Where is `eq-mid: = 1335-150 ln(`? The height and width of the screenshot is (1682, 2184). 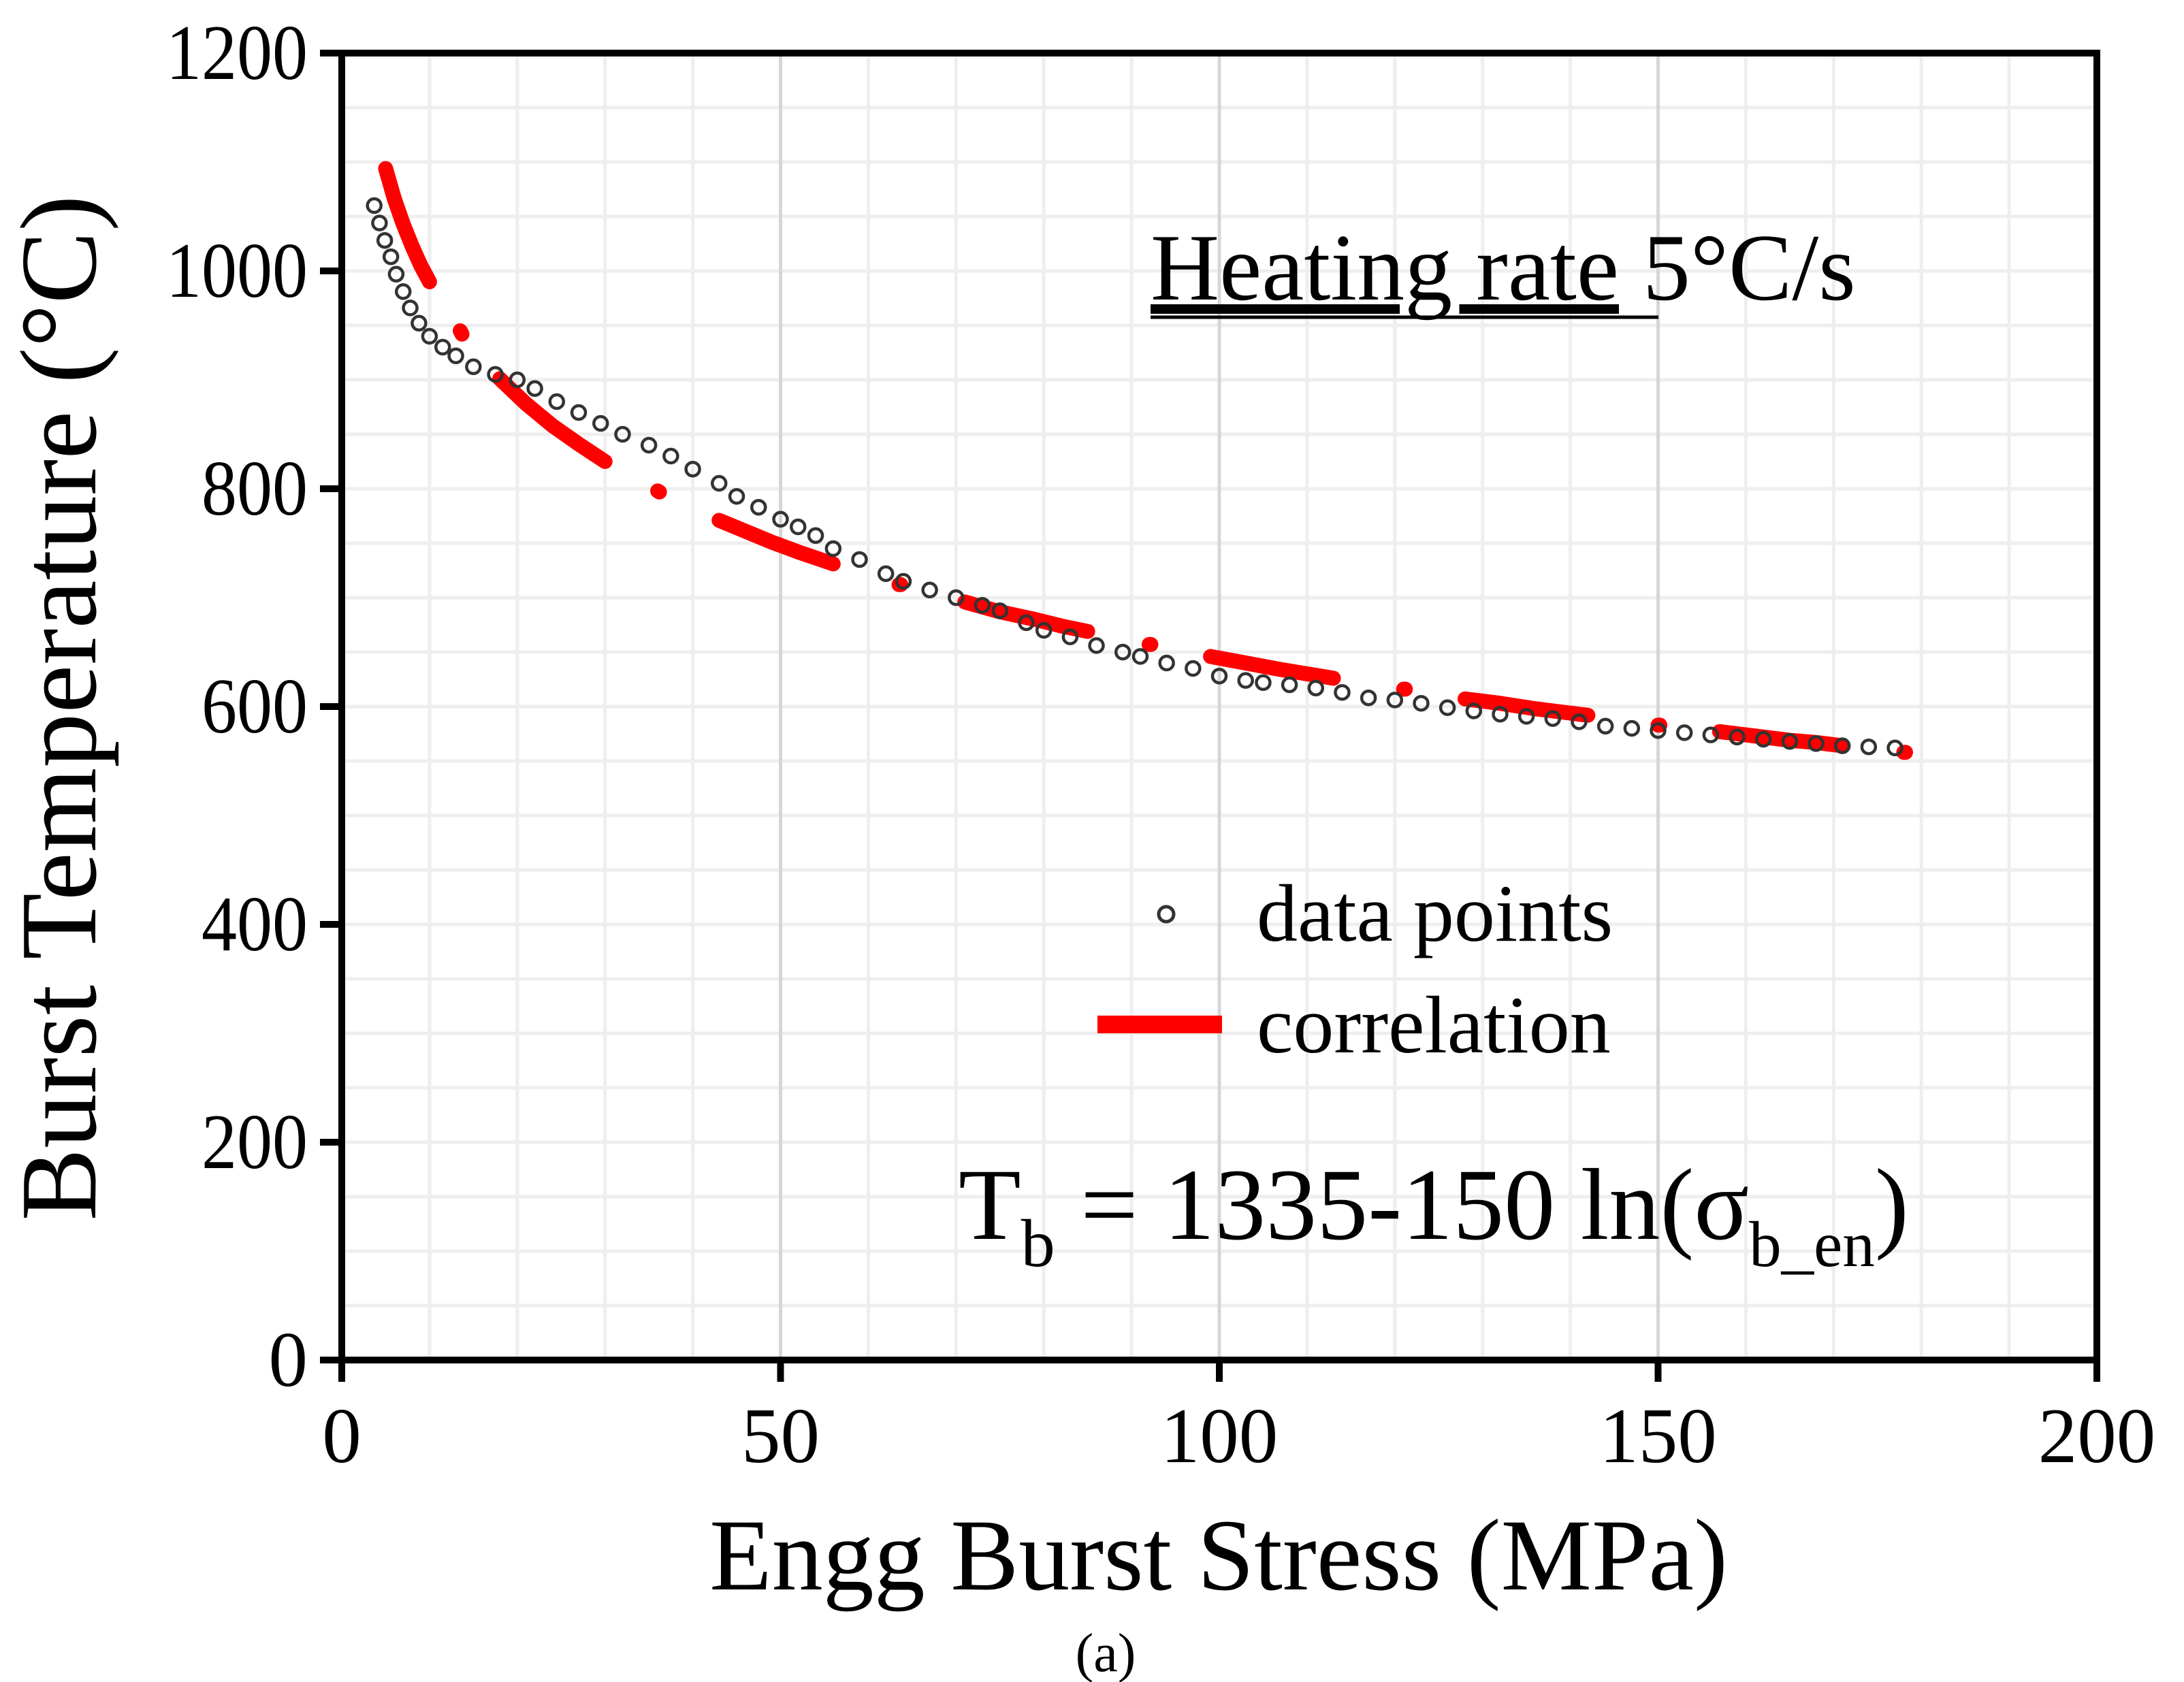 eq-mid: = 1335-150 ln( is located at coordinates (1375, 1205).